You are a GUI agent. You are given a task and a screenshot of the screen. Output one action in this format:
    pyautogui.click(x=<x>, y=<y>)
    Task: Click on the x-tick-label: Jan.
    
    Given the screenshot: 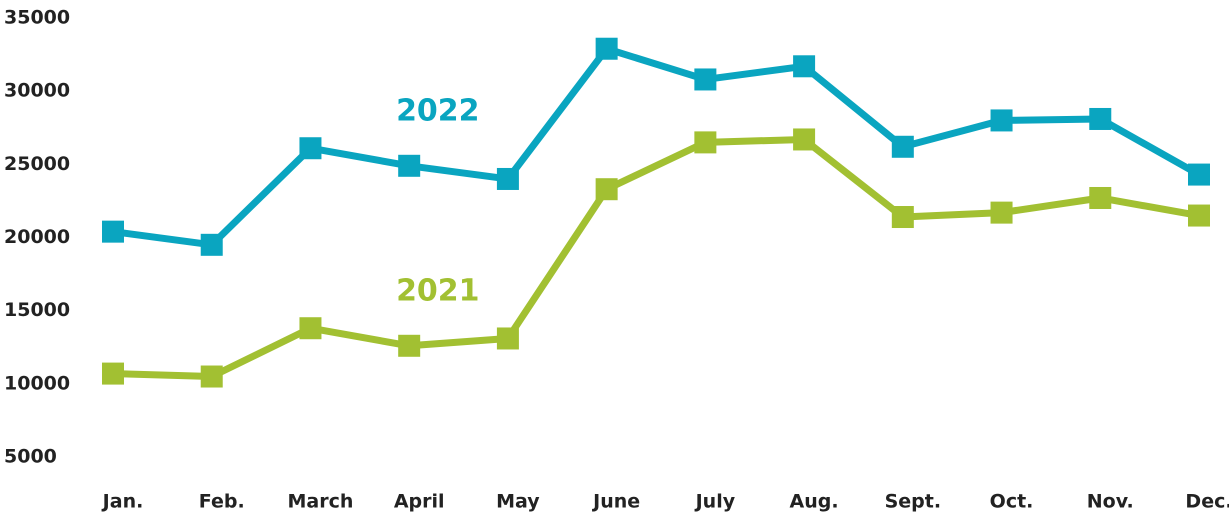 What is the action you would take?
    pyautogui.click(x=122, y=502)
    